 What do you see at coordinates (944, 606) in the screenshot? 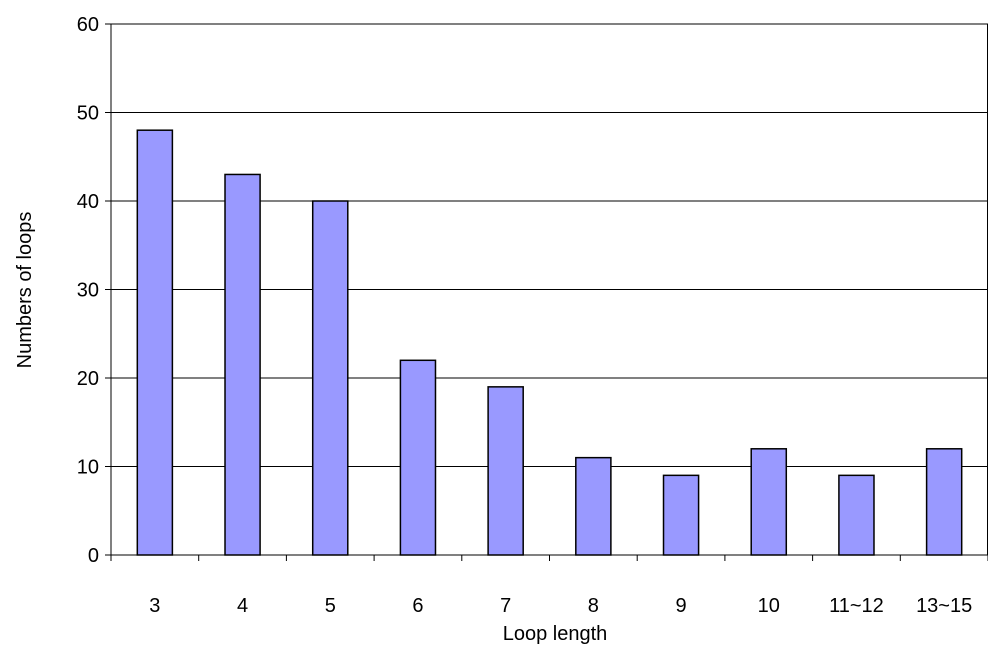
I see `x-tick-label: 13~15` at bounding box center [944, 606].